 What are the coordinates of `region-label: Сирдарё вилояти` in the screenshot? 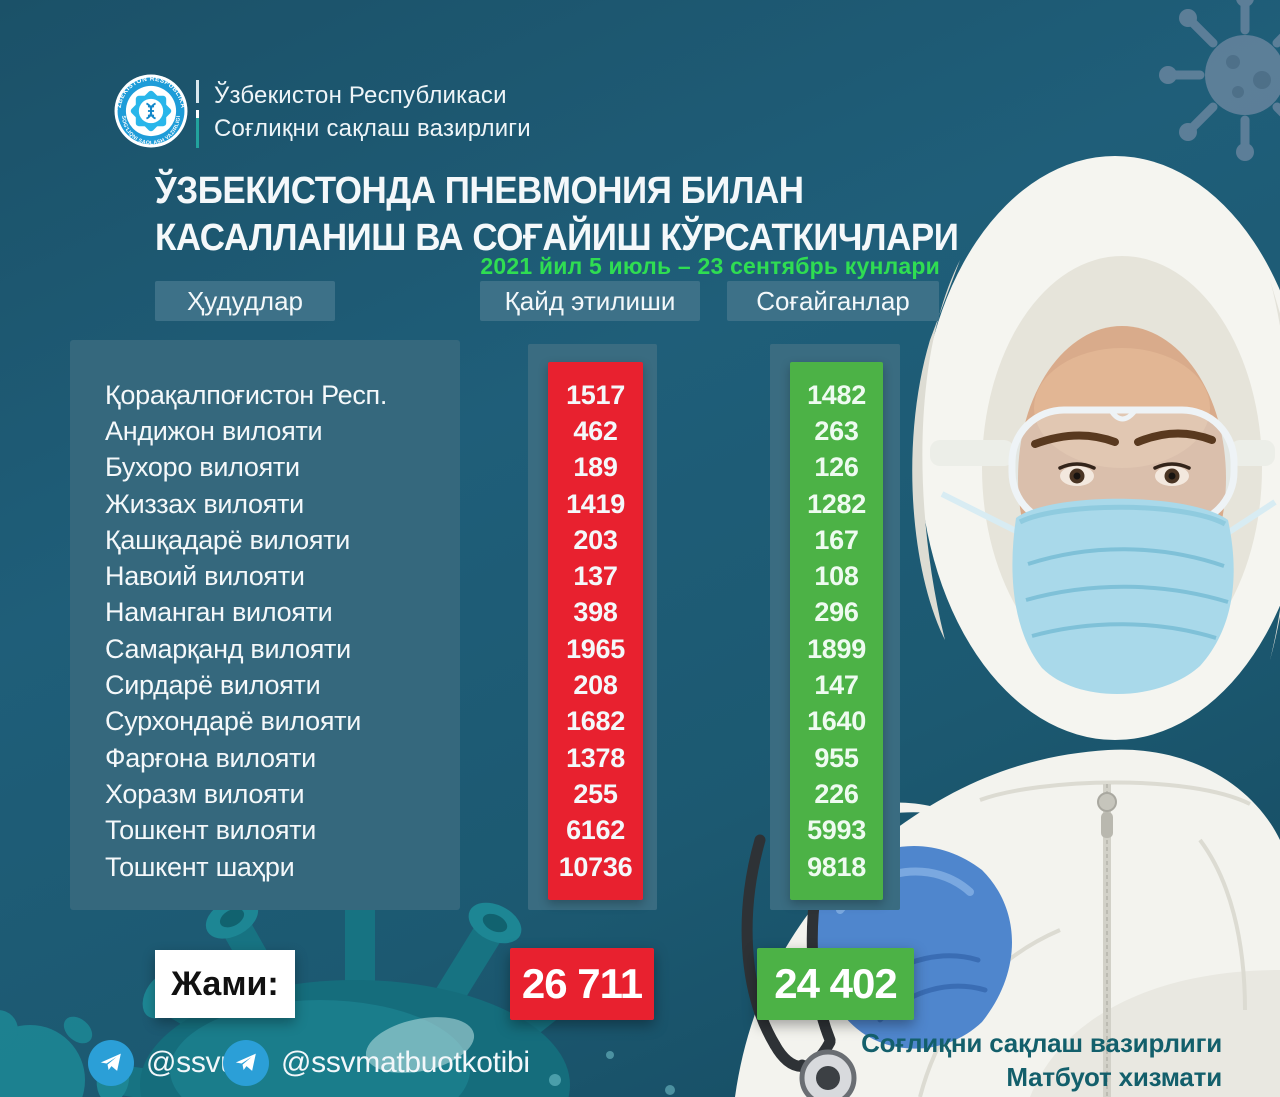 It's located at (213, 685).